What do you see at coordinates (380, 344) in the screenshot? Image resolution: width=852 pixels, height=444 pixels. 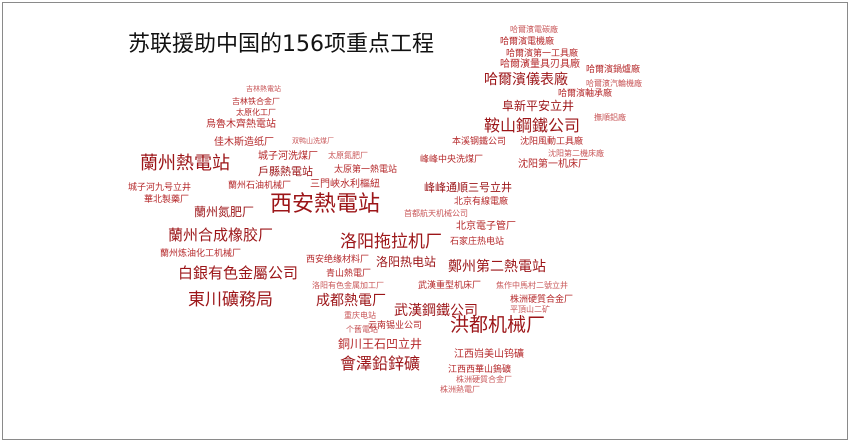 I see `cloud-word: 銅川王石凹立井` at bounding box center [380, 344].